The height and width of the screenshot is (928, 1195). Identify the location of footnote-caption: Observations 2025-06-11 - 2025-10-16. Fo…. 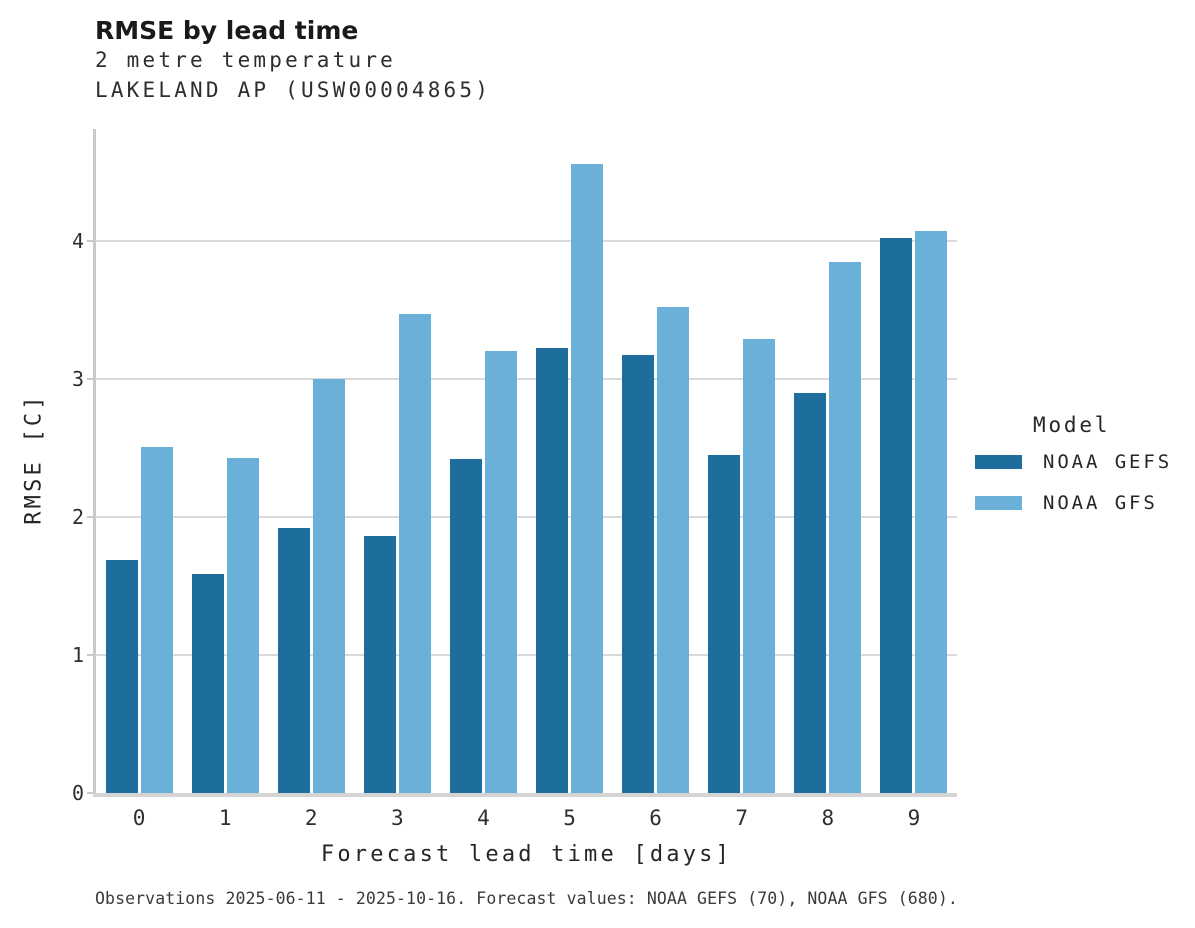
(526, 898).